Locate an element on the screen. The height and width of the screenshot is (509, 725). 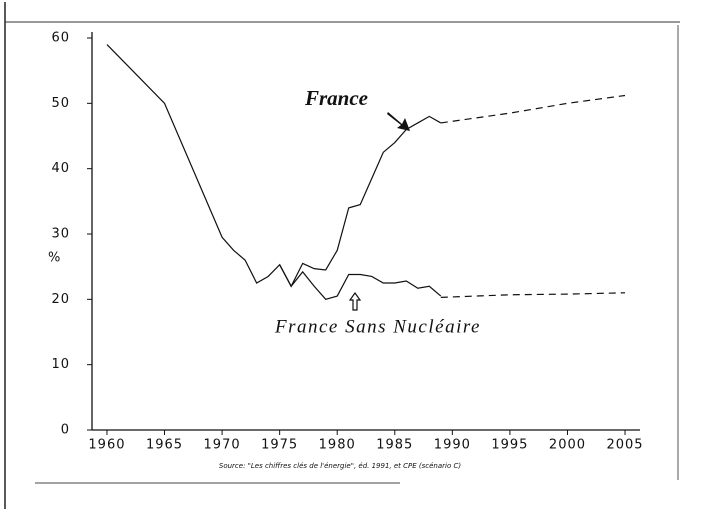
x-tick-label: 2000 is located at coordinates (567, 445).